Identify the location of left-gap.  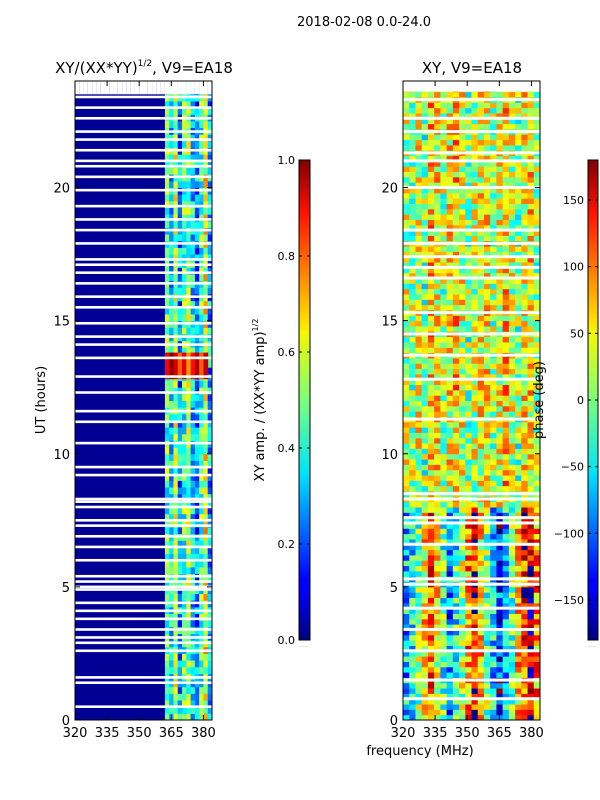
(143, 376).